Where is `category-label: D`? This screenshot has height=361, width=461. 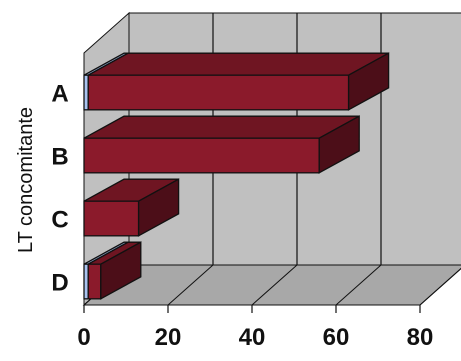 category-label: D is located at coordinates (59, 283).